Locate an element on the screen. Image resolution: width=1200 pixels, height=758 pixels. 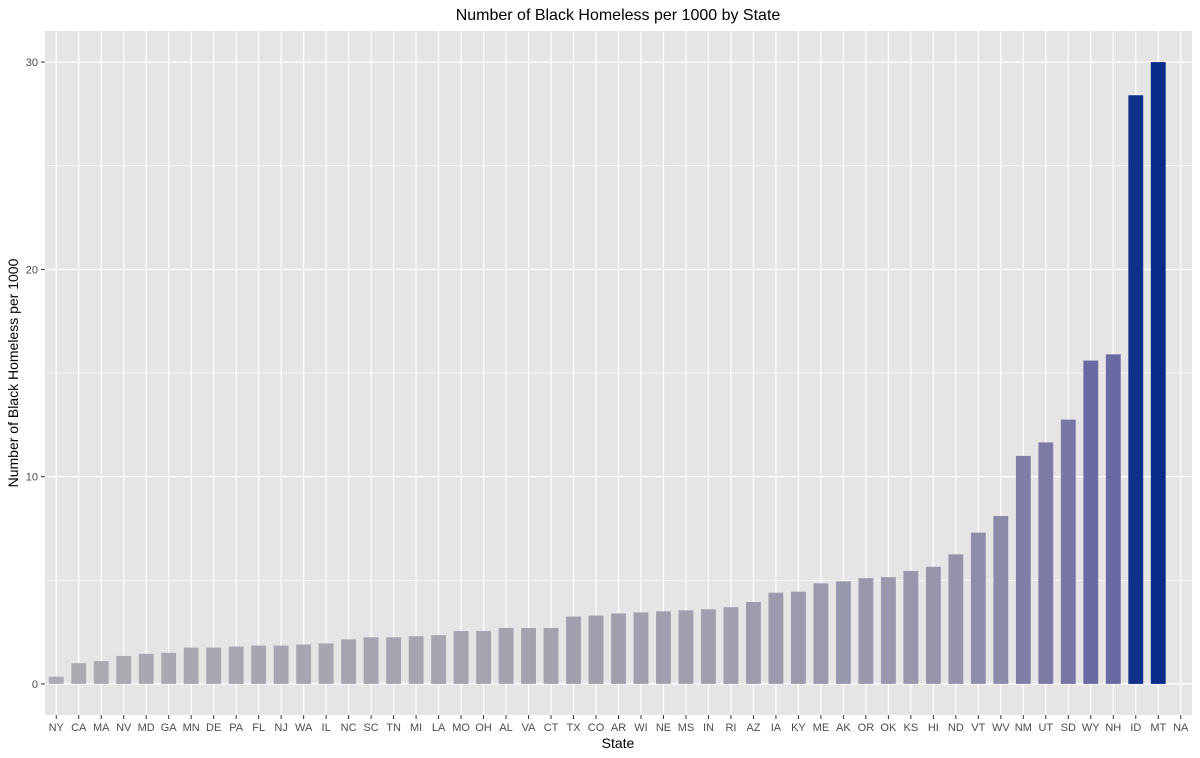
bar-va is located at coordinates (528, 655).